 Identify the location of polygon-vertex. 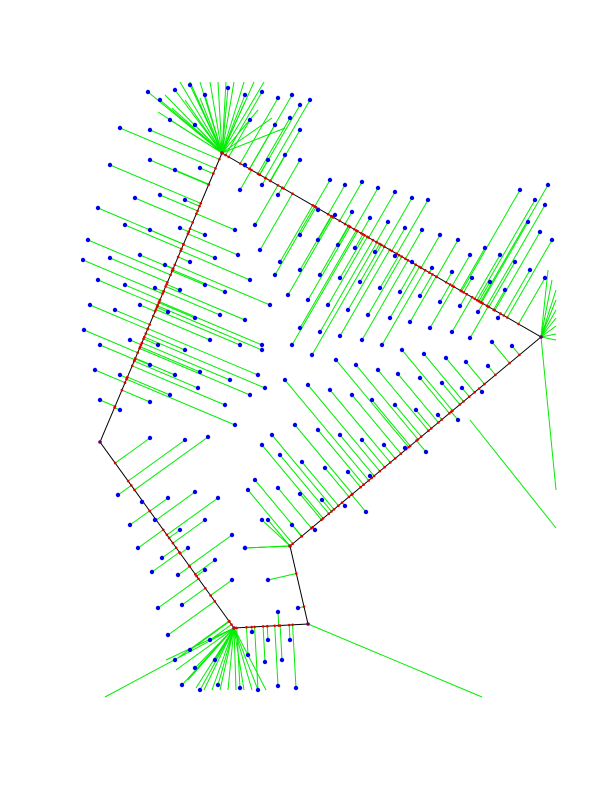
(541, 337).